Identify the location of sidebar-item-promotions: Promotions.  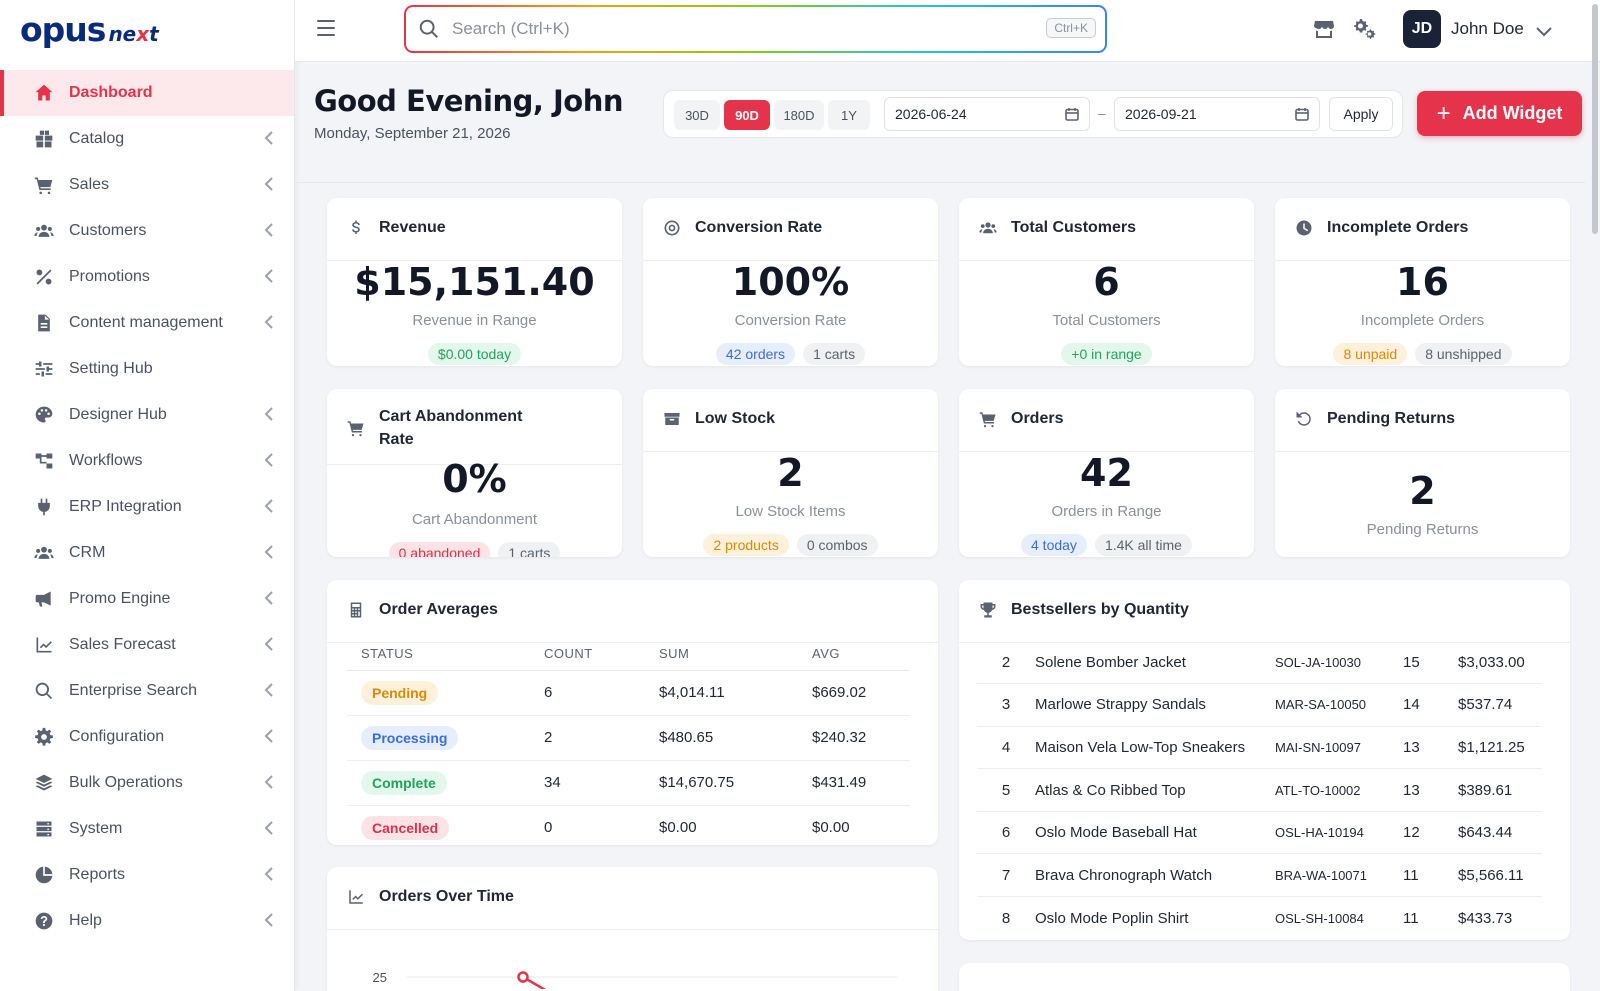
(147, 277).